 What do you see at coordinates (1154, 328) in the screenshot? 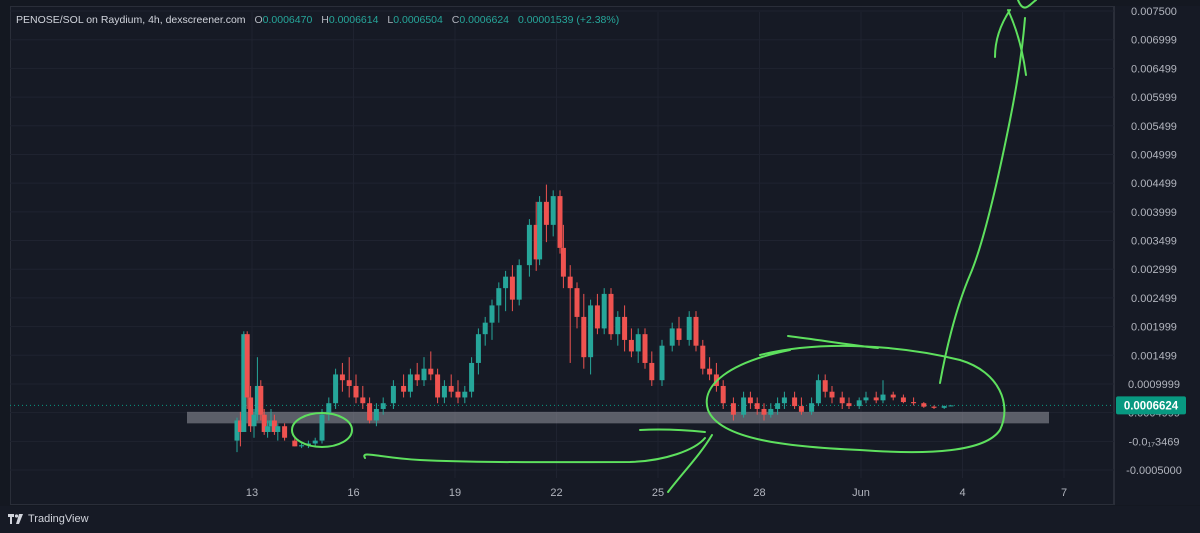
I see `y-tick-label: 0.001999` at bounding box center [1154, 328].